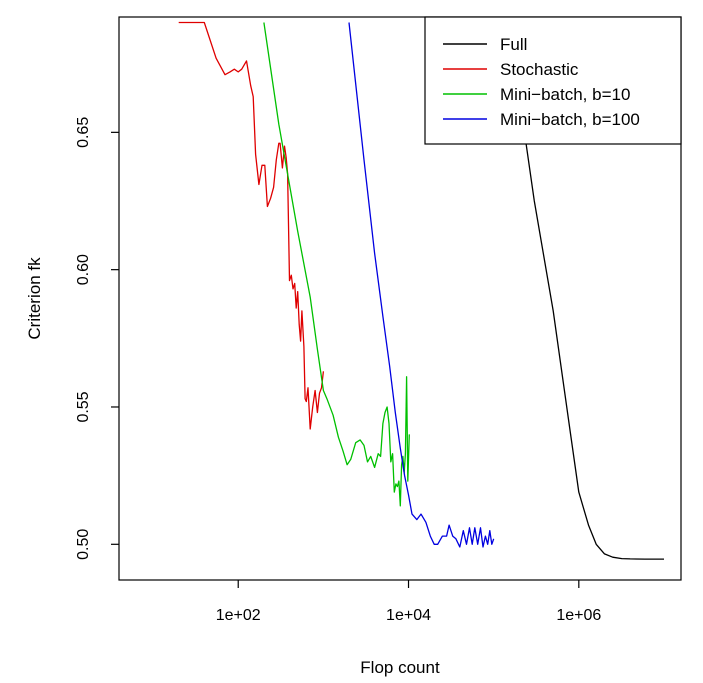 This screenshot has height=683, width=703. I want to click on y-tick-label-2: 0.60, so click(83, 269).